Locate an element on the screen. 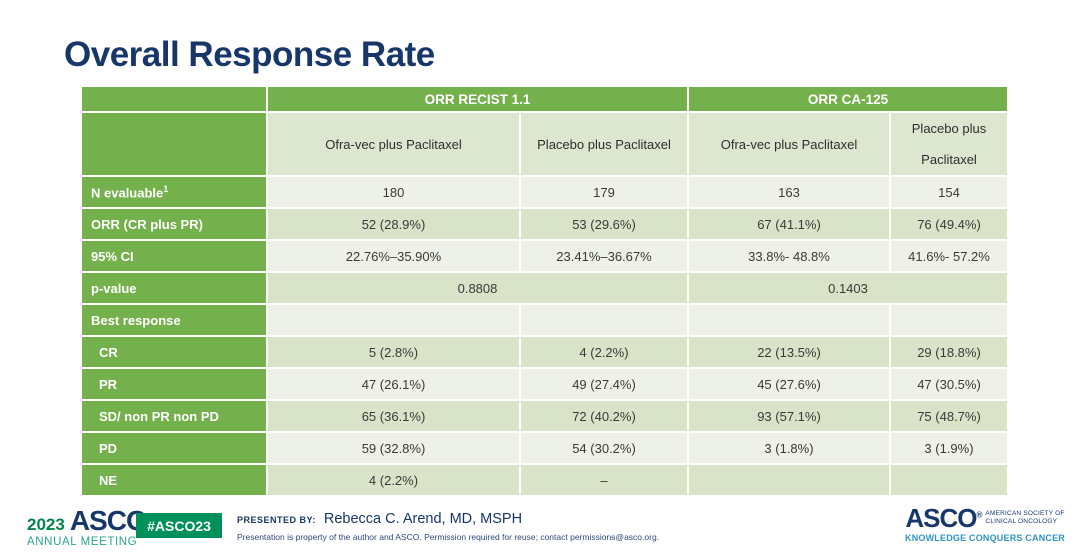 This screenshot has width=1080, height=554. table-cell: 33.8%- 48.8% is located at coordinates (789, 256).